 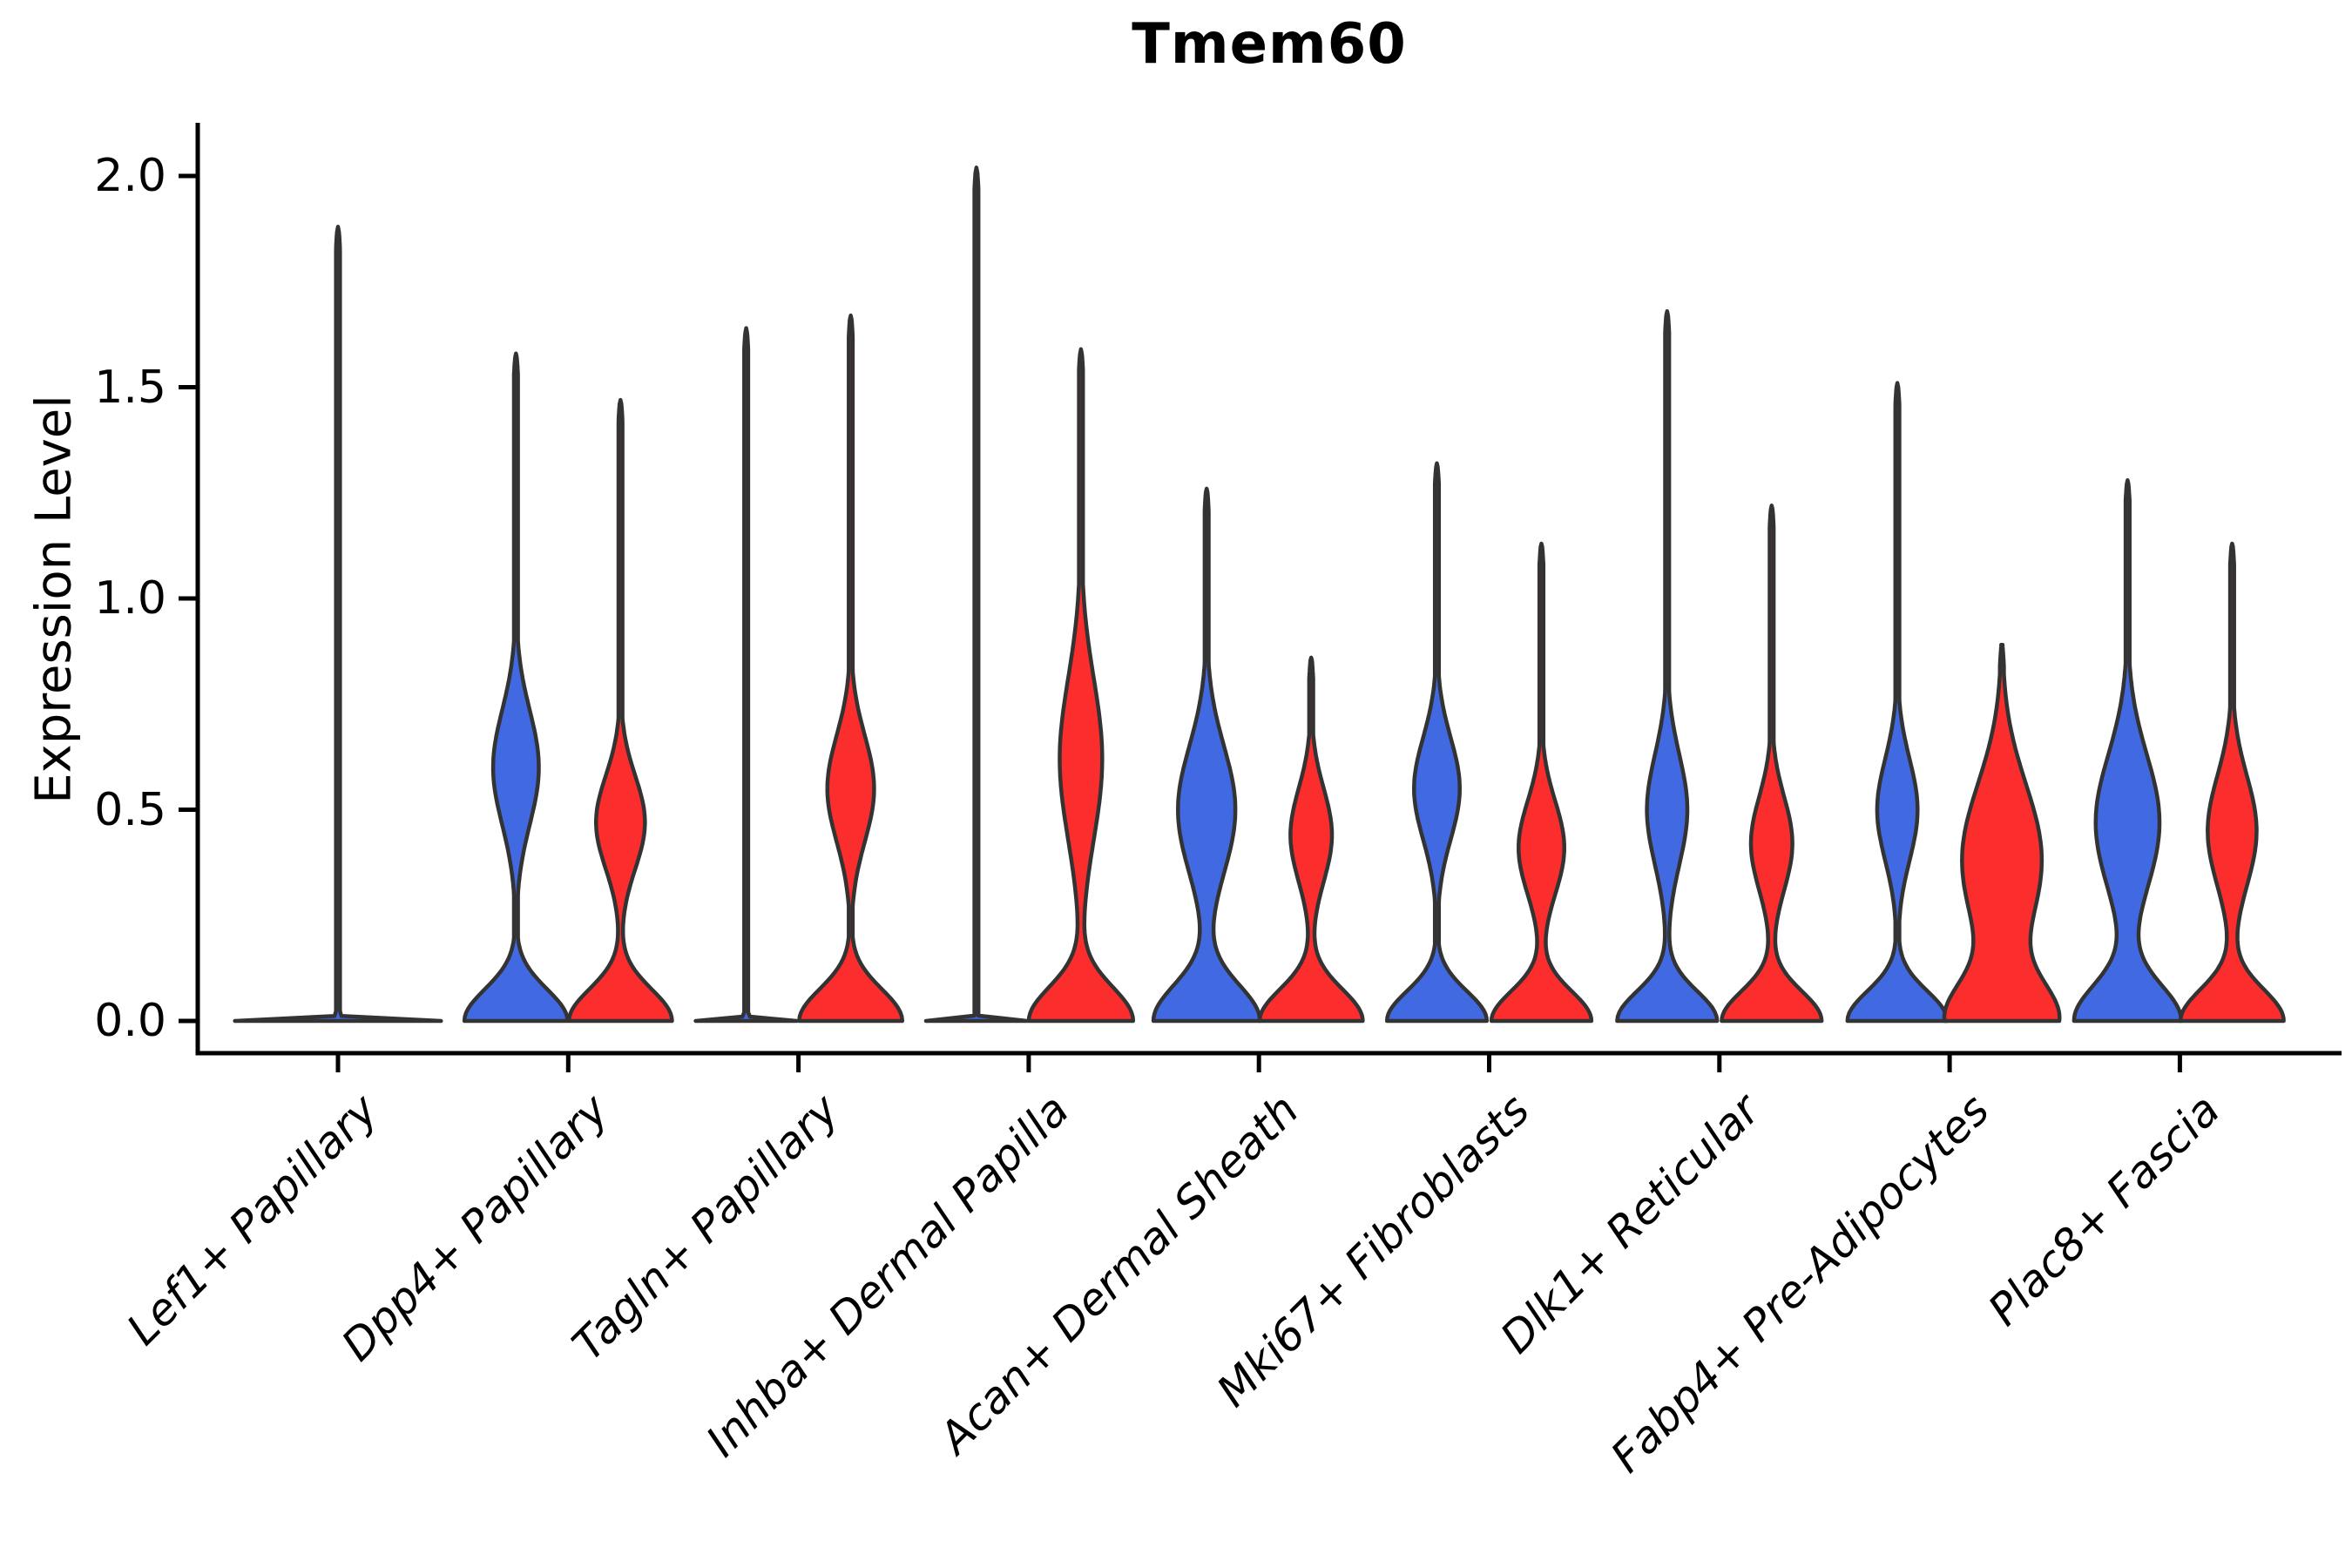 I want to click on y-tick-label: 0.5, so click(x=130, y=810).